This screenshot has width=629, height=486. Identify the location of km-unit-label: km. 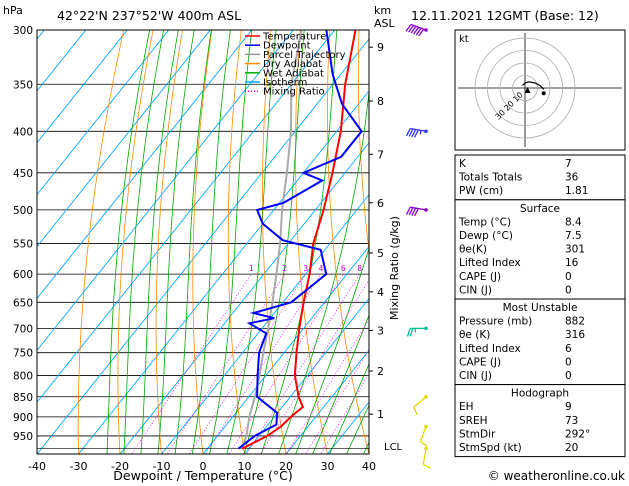
(382, 10).